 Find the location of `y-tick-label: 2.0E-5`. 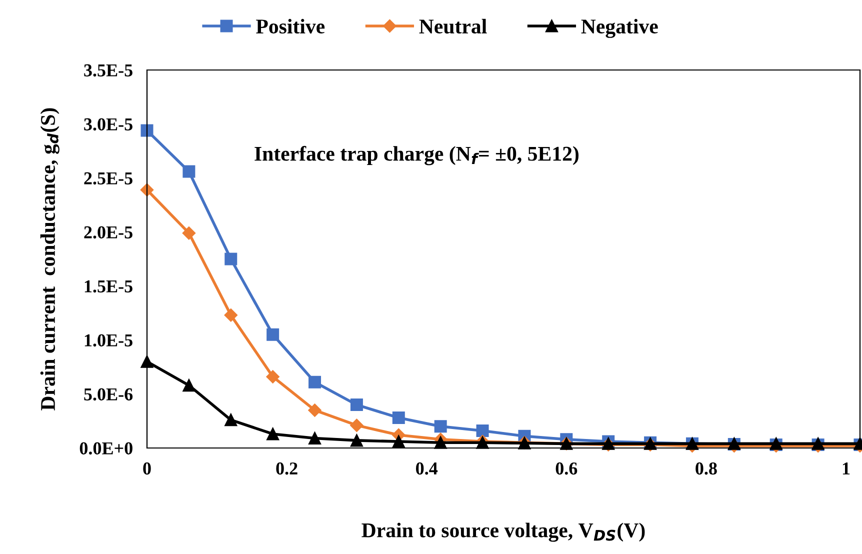

y-tick-label: 2.0E-5 is located at coordinates (108, 232).